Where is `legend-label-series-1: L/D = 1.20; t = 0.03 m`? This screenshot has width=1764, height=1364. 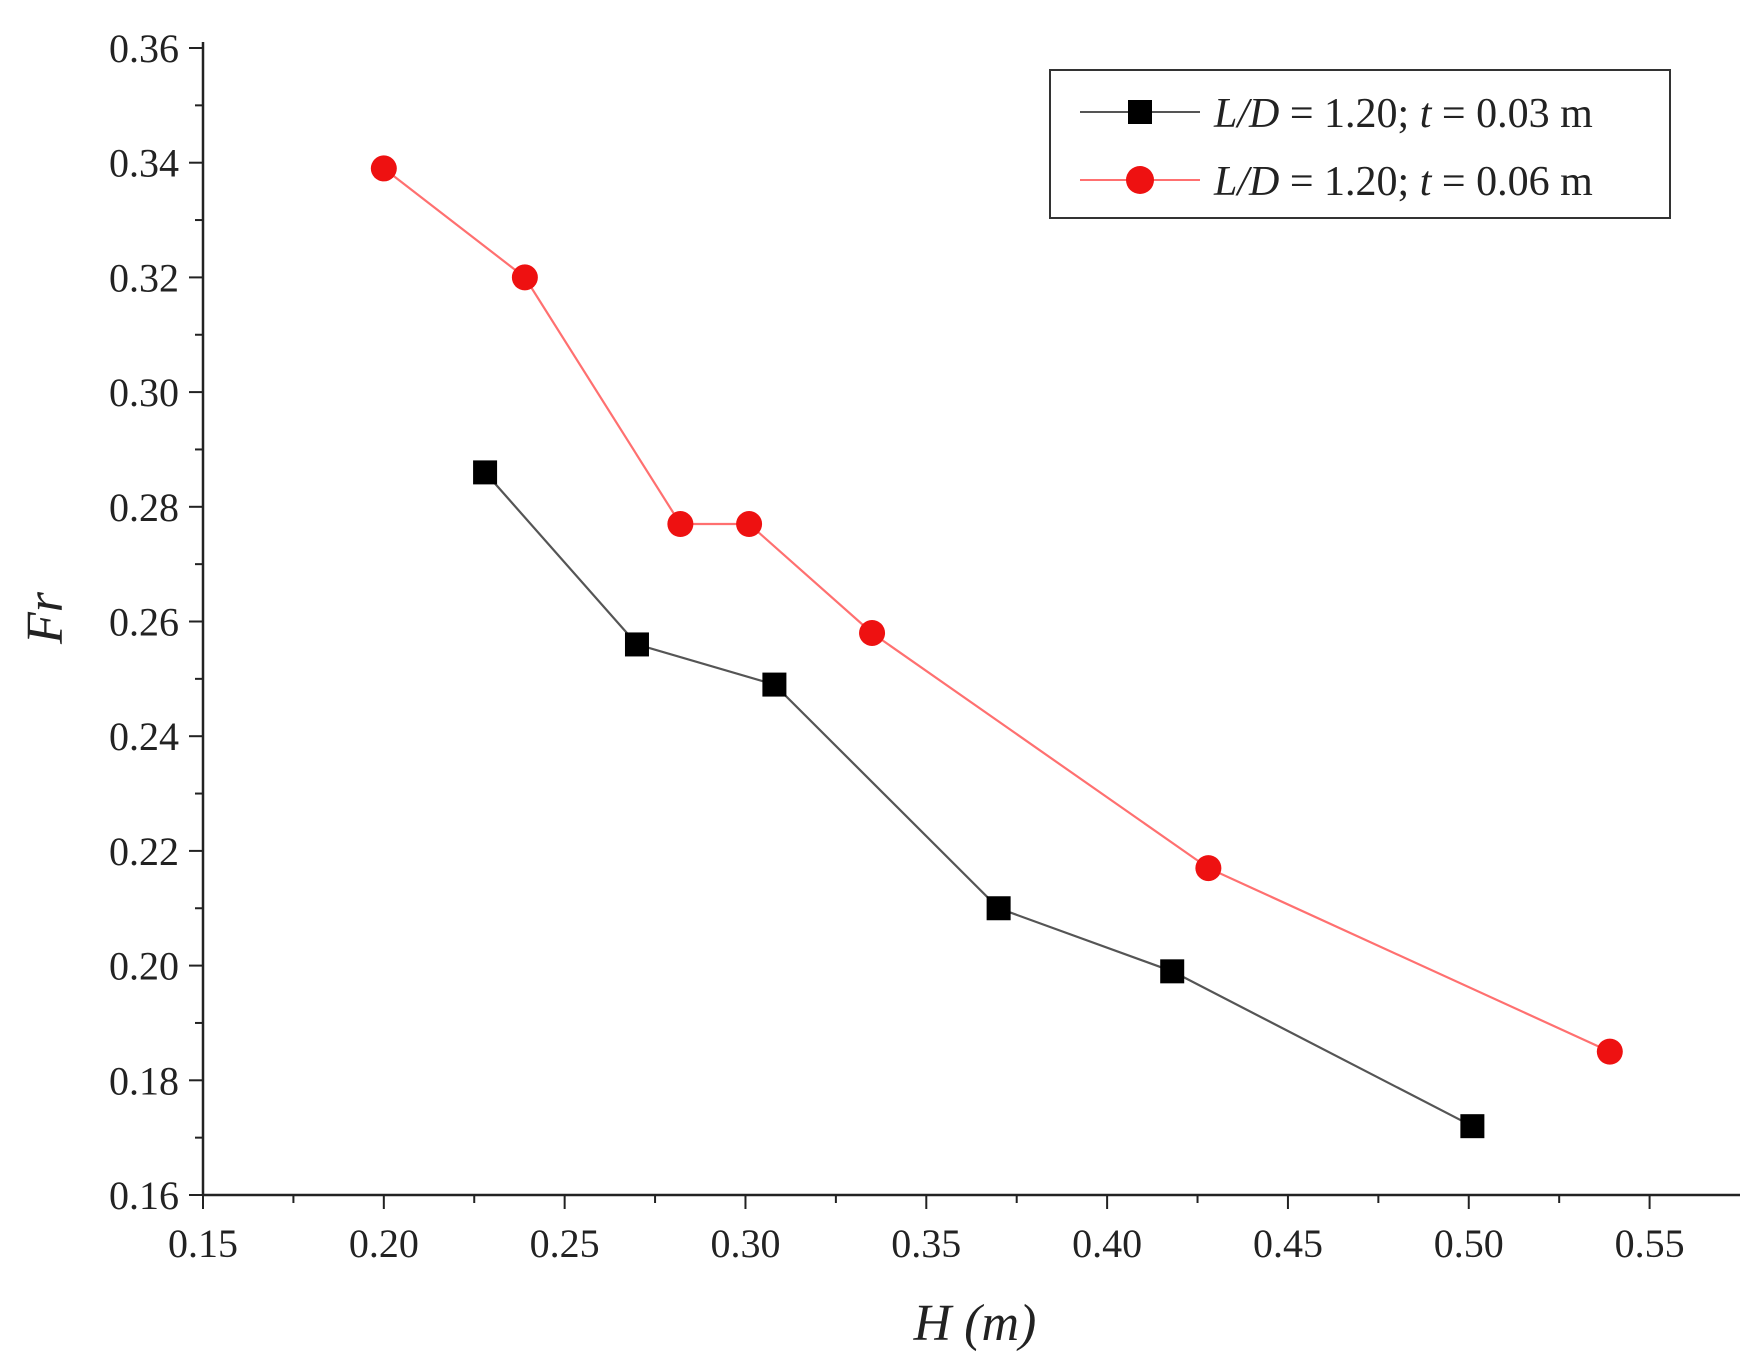 legend-label-series-1: L/D = 1.20; t = 0.03 m is located at coordinates (1403, 114).